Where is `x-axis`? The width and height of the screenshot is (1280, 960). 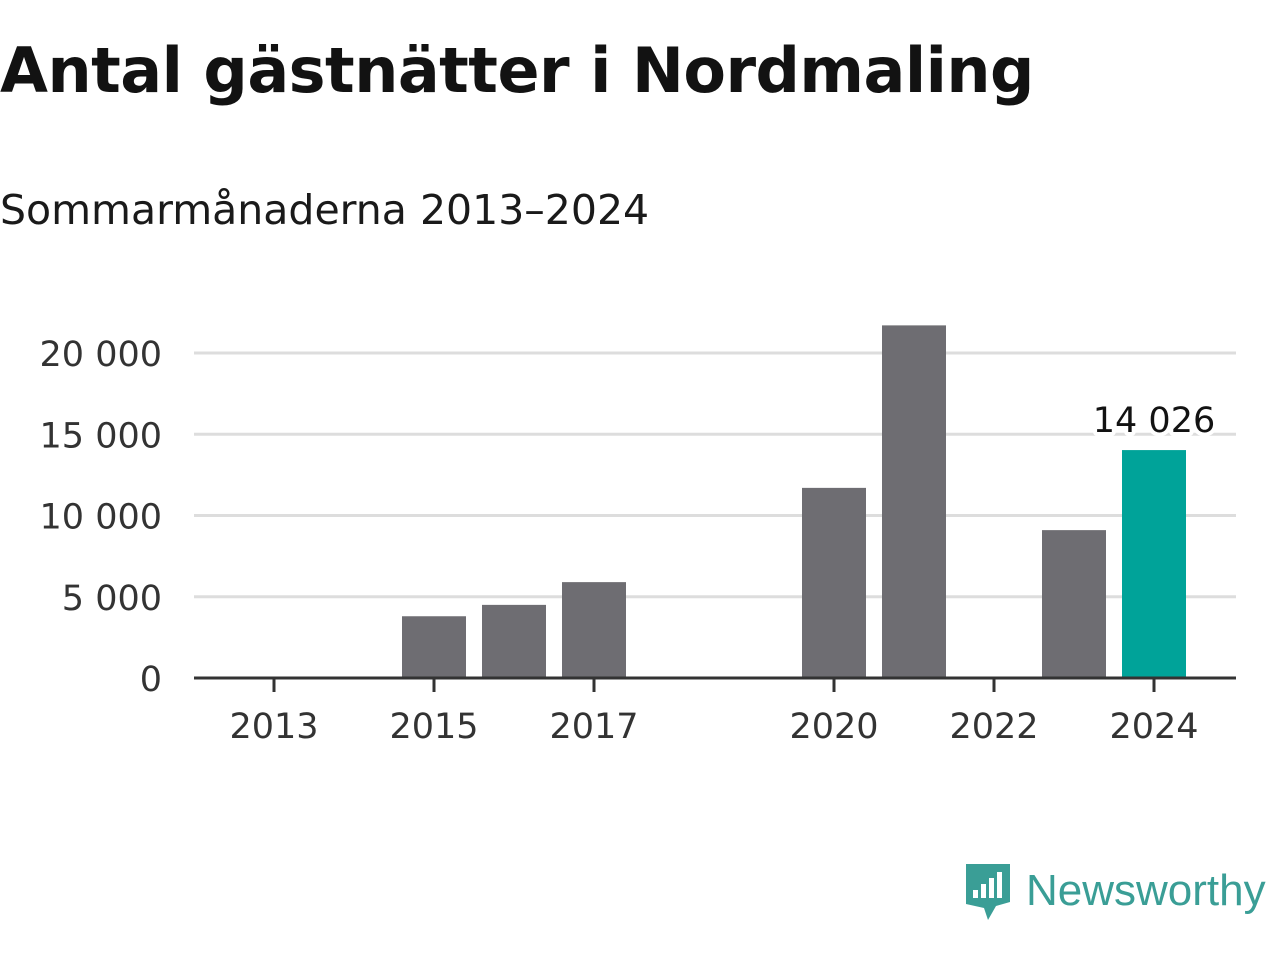
x-axis is located at coordinates (715, 684).